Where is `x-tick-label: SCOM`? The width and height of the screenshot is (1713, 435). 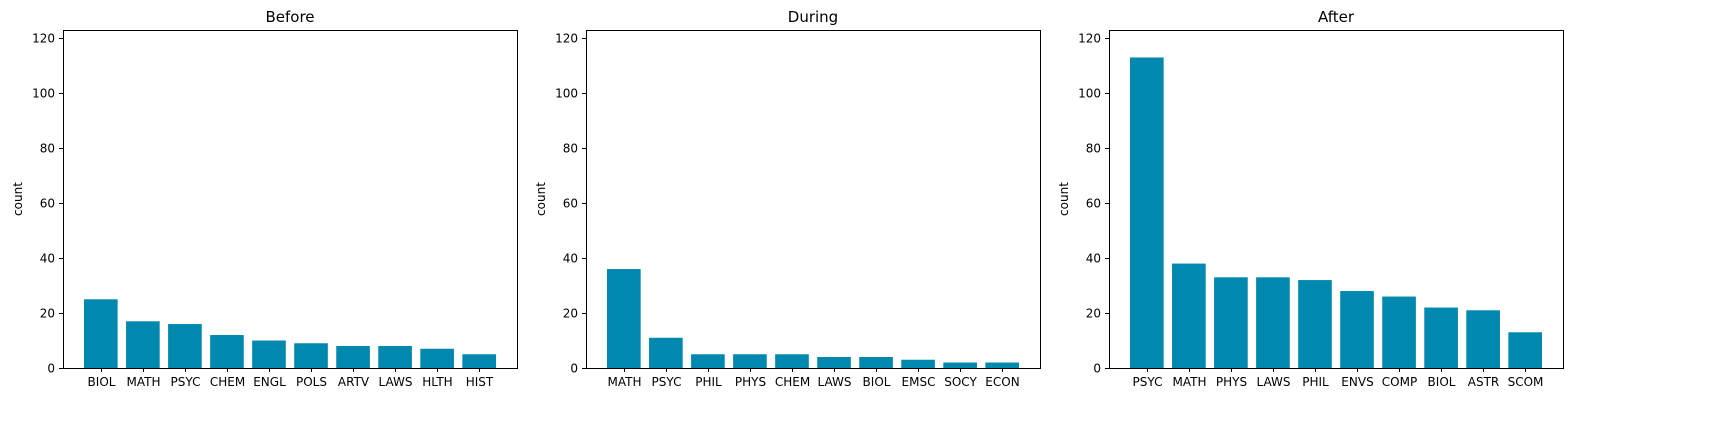 x-tick-label: SCOM is located at coordinates (1526, 382).